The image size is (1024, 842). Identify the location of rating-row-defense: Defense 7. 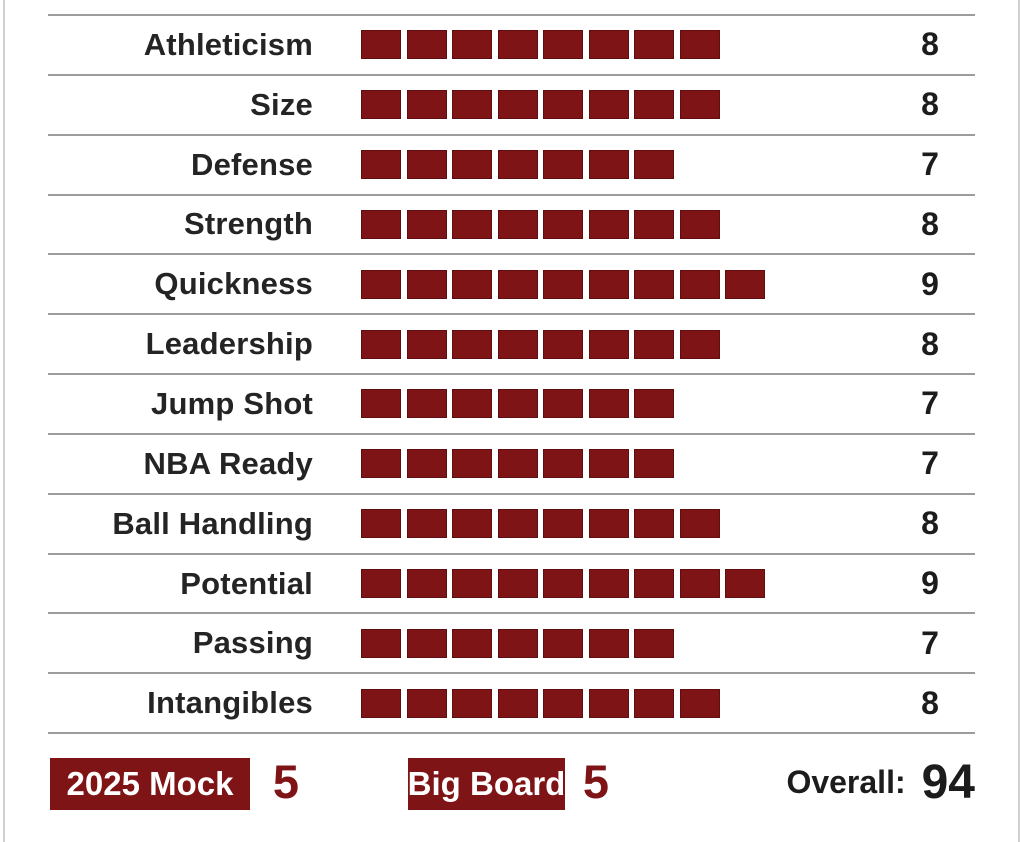
(511, 163).